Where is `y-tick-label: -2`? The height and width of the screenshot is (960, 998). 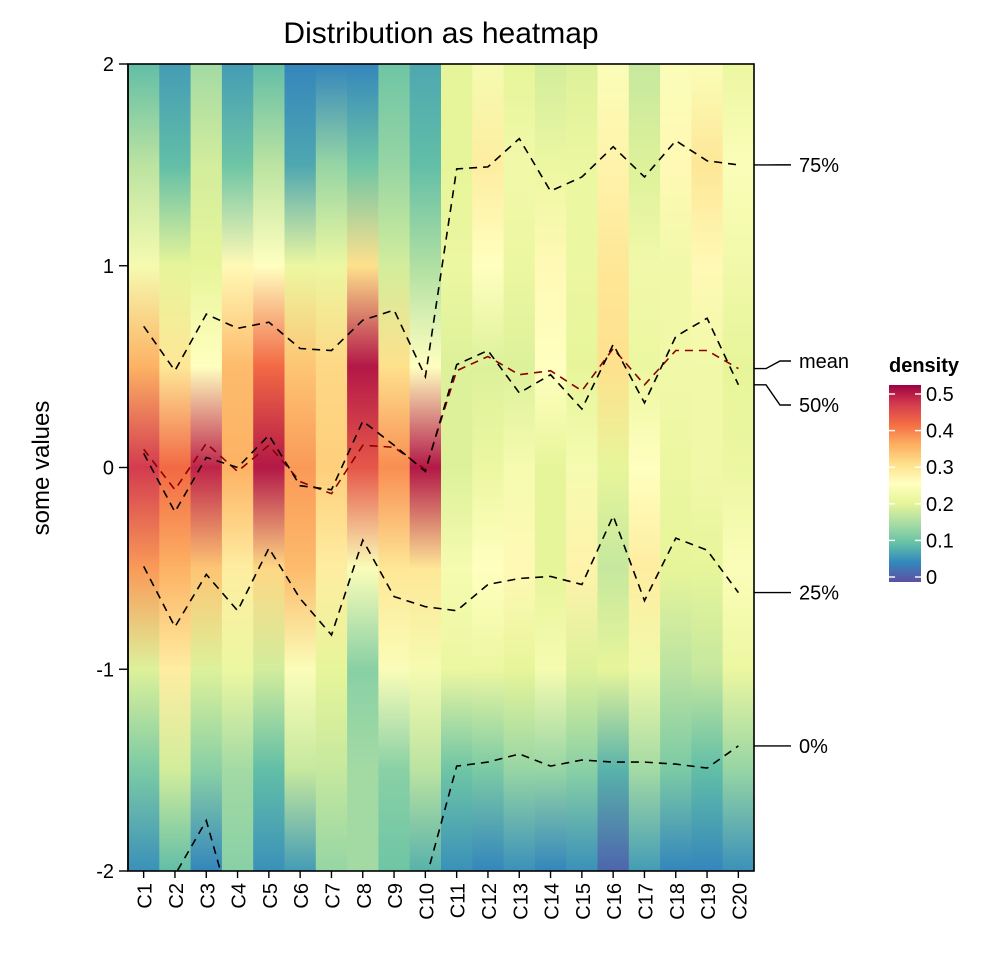
y-tick-label: -2 is located at coordinates (105, 872).